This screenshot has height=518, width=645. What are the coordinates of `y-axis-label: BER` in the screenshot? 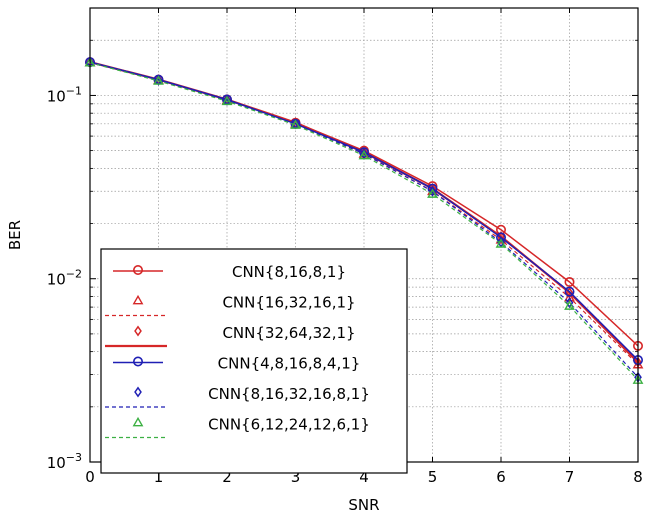 It's located at (15, 235).